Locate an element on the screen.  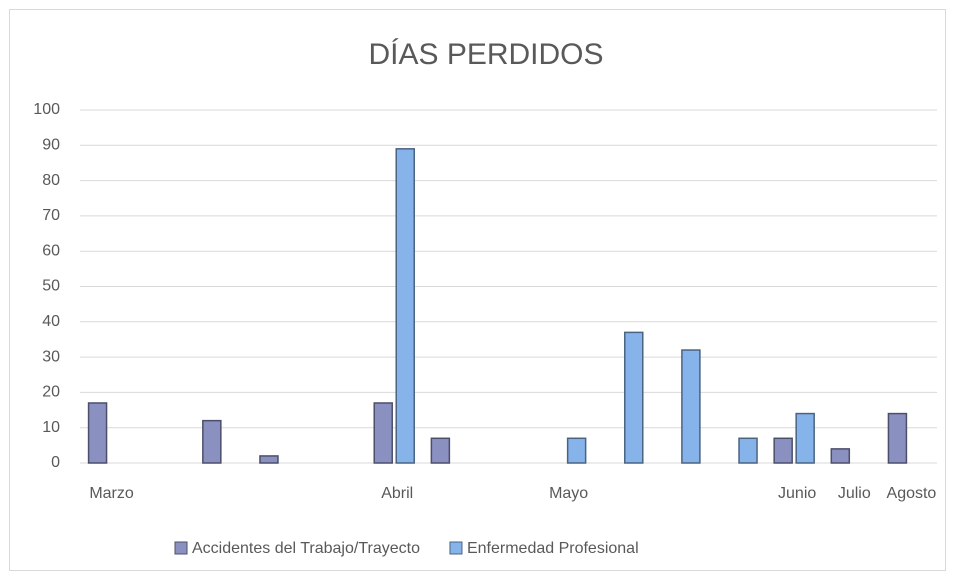
y-tick-label: 80 is located at coordinates (51, 180).